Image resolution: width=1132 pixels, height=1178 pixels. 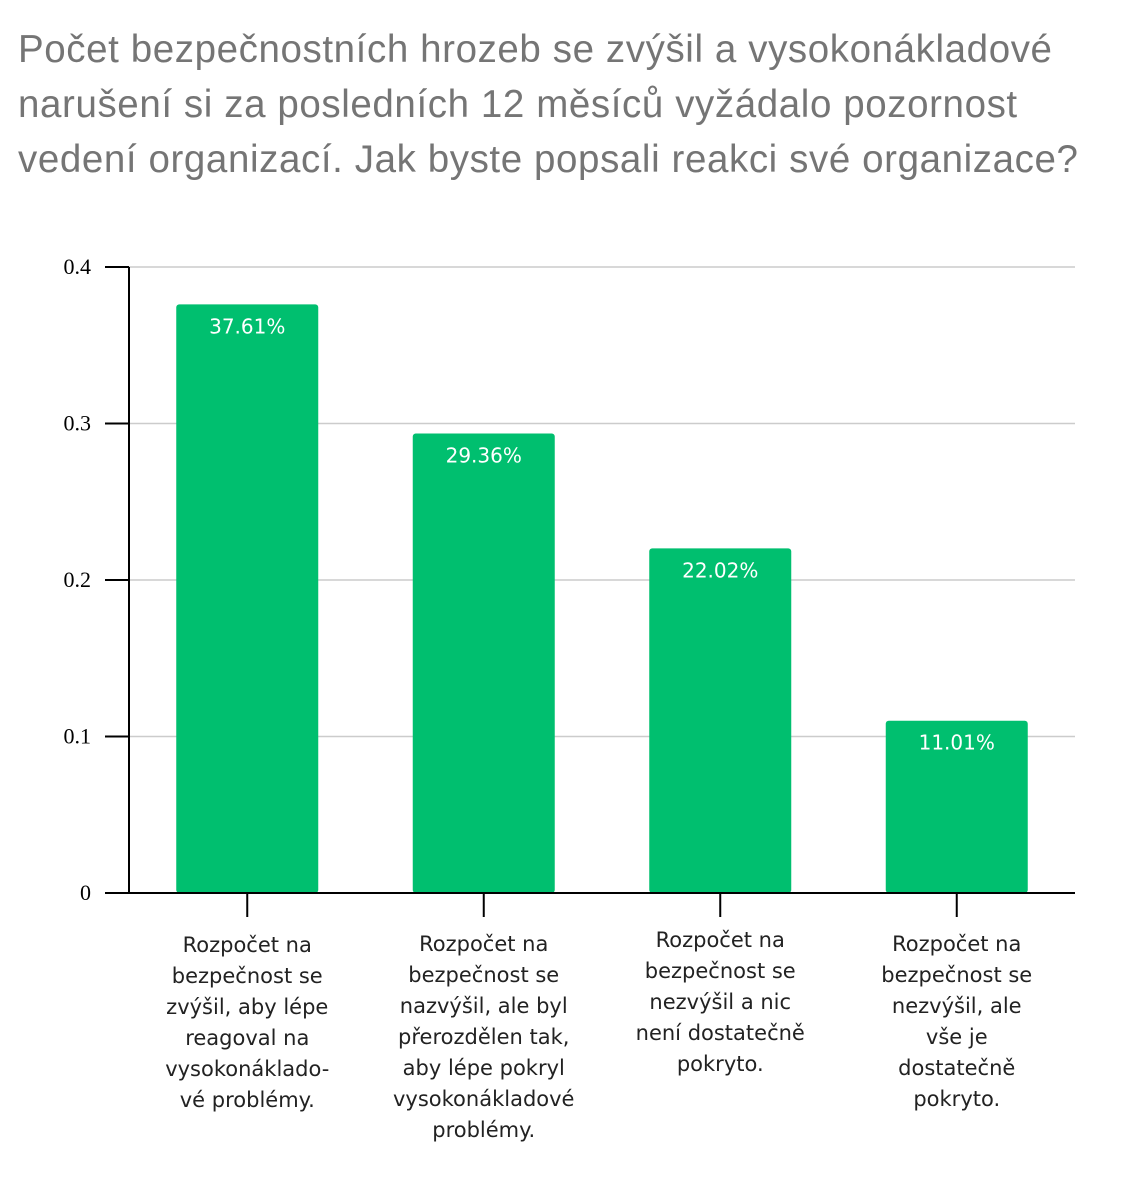 I want to click on x-tick-label-line: dostatečně, so click(x=956, y=1068).